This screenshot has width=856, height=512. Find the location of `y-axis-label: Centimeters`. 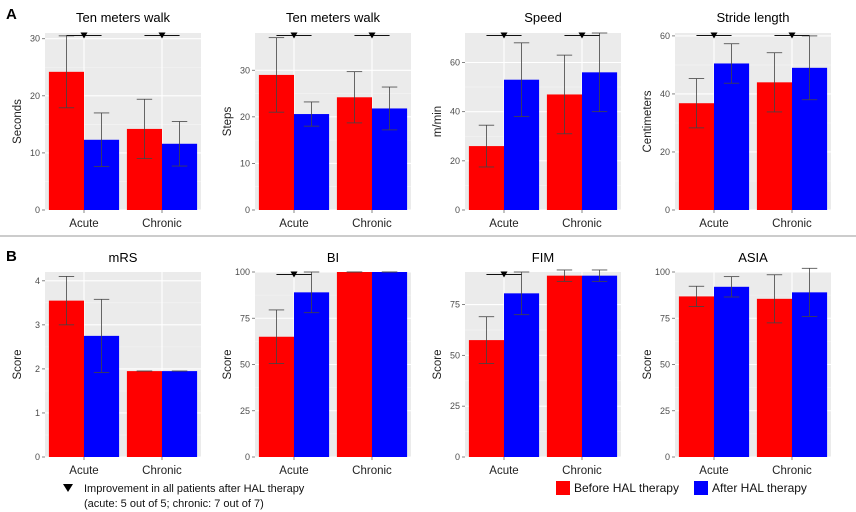

y-axis-label: Centimeters is located at coordinates (648, 121).